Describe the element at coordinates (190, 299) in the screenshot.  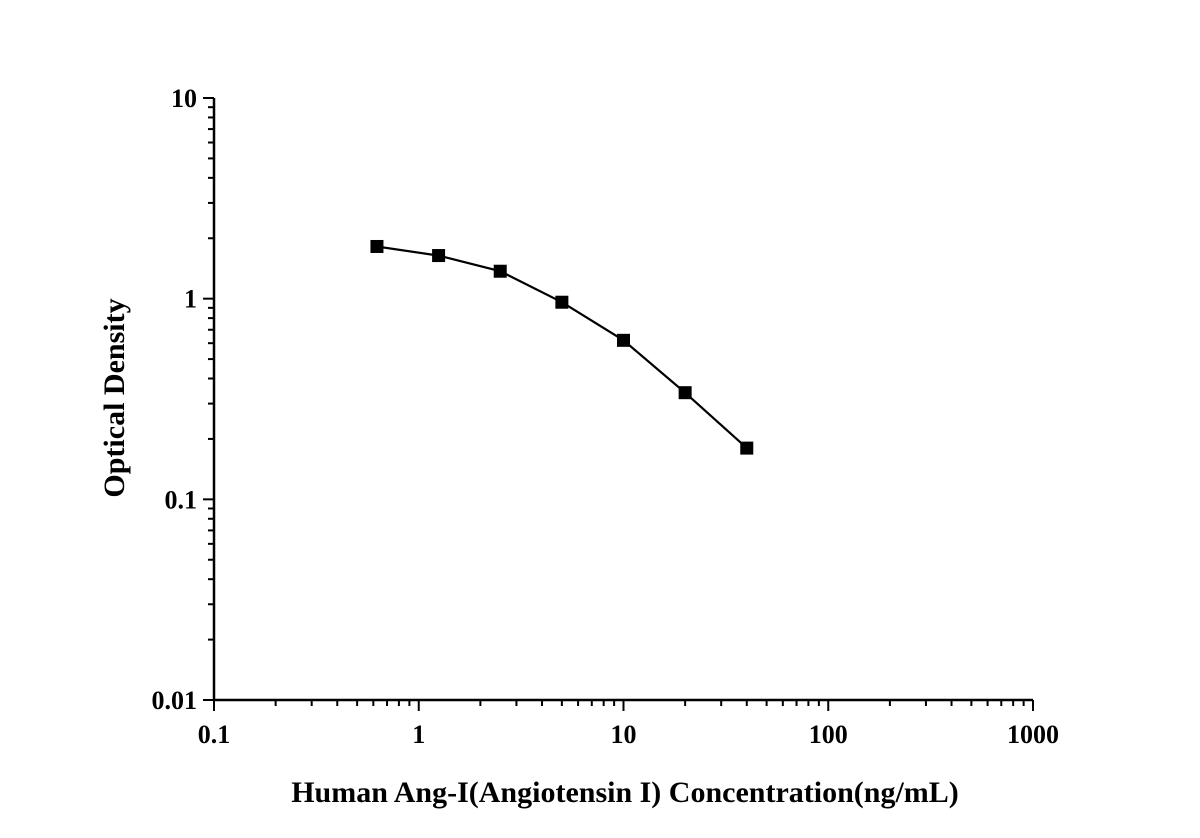
I see `y-tick-label: 1` at that location.